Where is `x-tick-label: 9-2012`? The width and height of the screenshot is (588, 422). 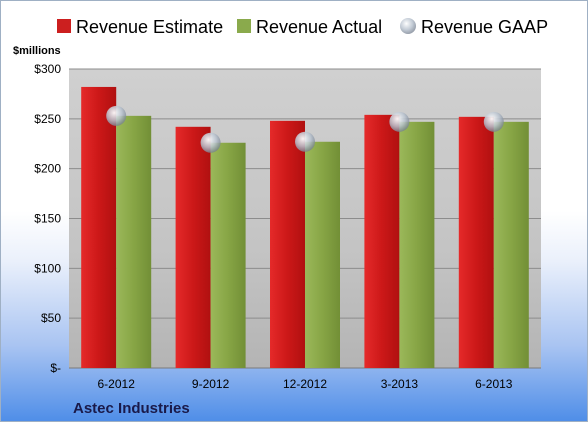
x-tick-label: 9-2012 is located at coordinates (211, 384).